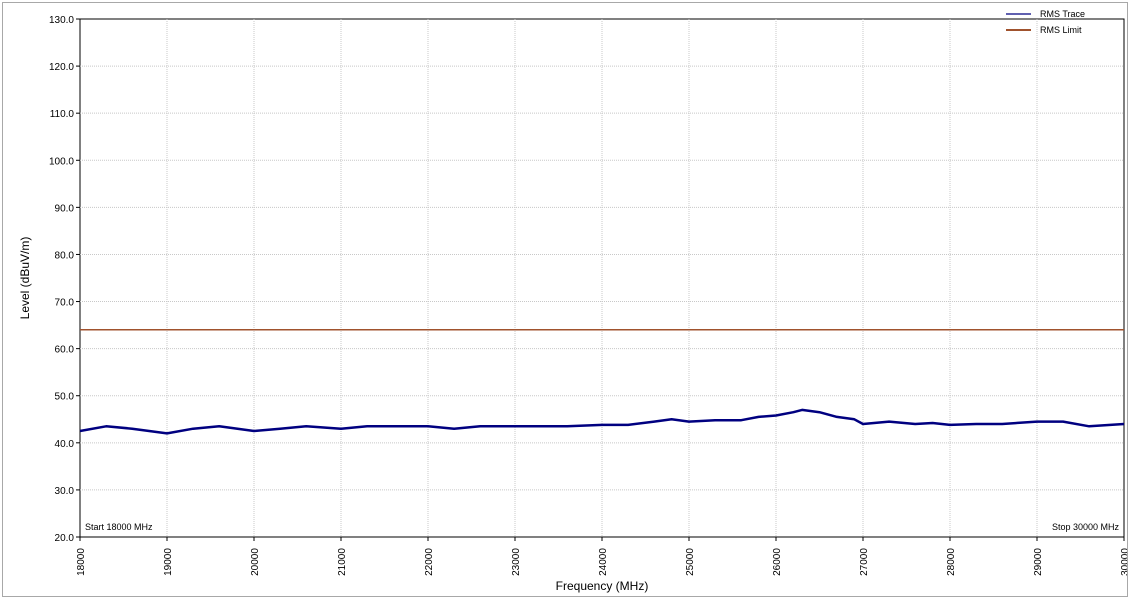 This screenshot has height=599, width=1130. Describe the element at coordinates (342, 562) in the screenshot. I see `x-tick-label: 21000` at that location.